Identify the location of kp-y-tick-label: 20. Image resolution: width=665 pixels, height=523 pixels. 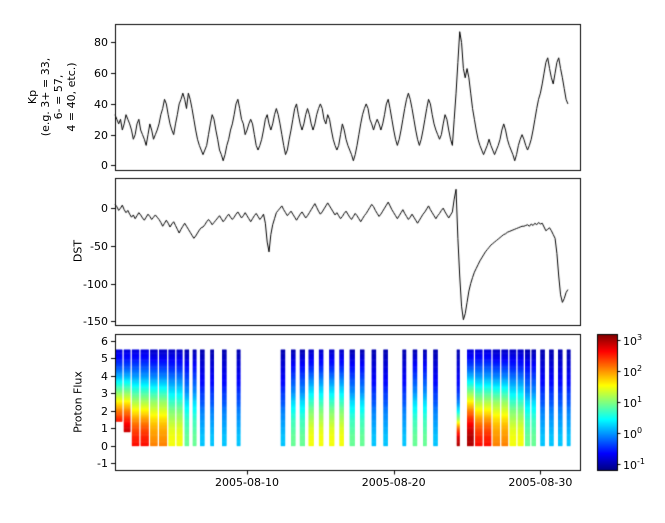
(101, 135).